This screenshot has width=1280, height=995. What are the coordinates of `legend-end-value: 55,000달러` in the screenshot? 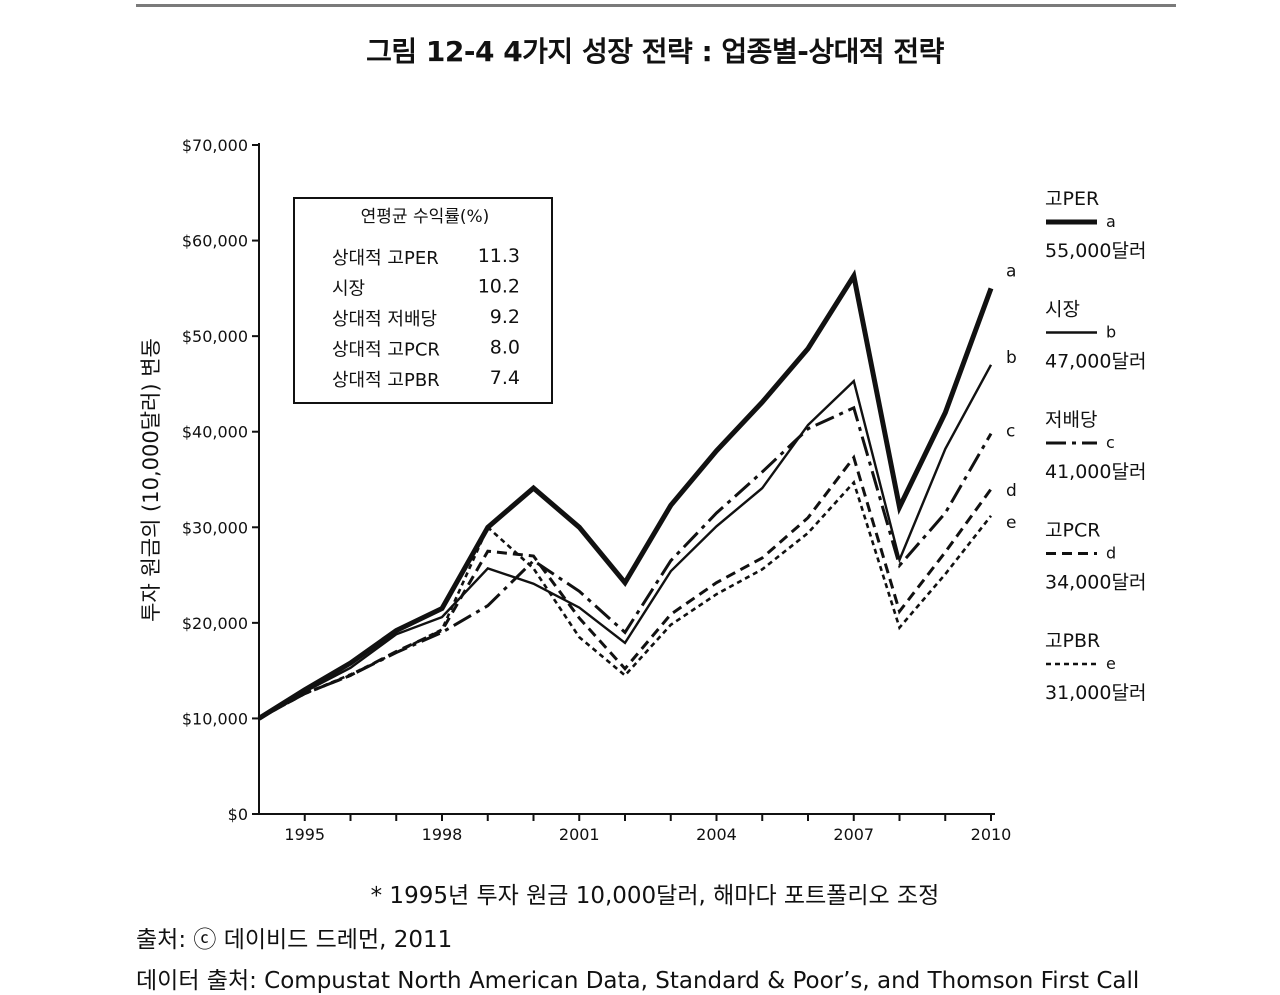 It's located at (1095, 251).